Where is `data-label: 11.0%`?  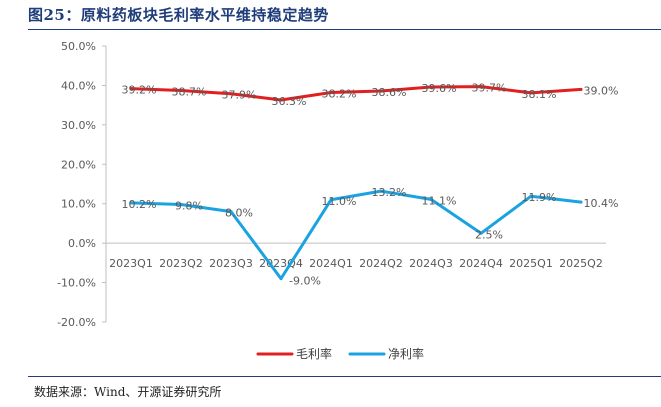 data-label: 11.0% is located at coordinates (339, 201).